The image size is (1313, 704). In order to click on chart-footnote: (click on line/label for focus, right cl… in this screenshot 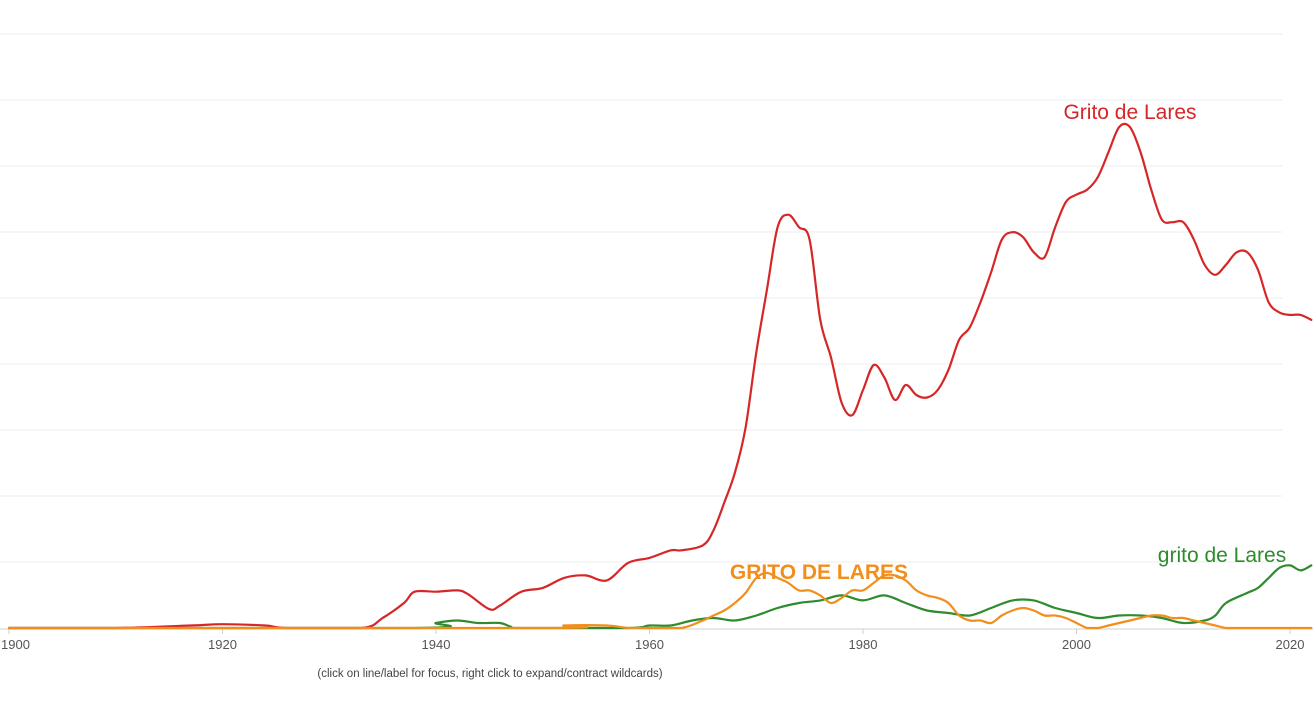, I will do `click(490, 674)`.